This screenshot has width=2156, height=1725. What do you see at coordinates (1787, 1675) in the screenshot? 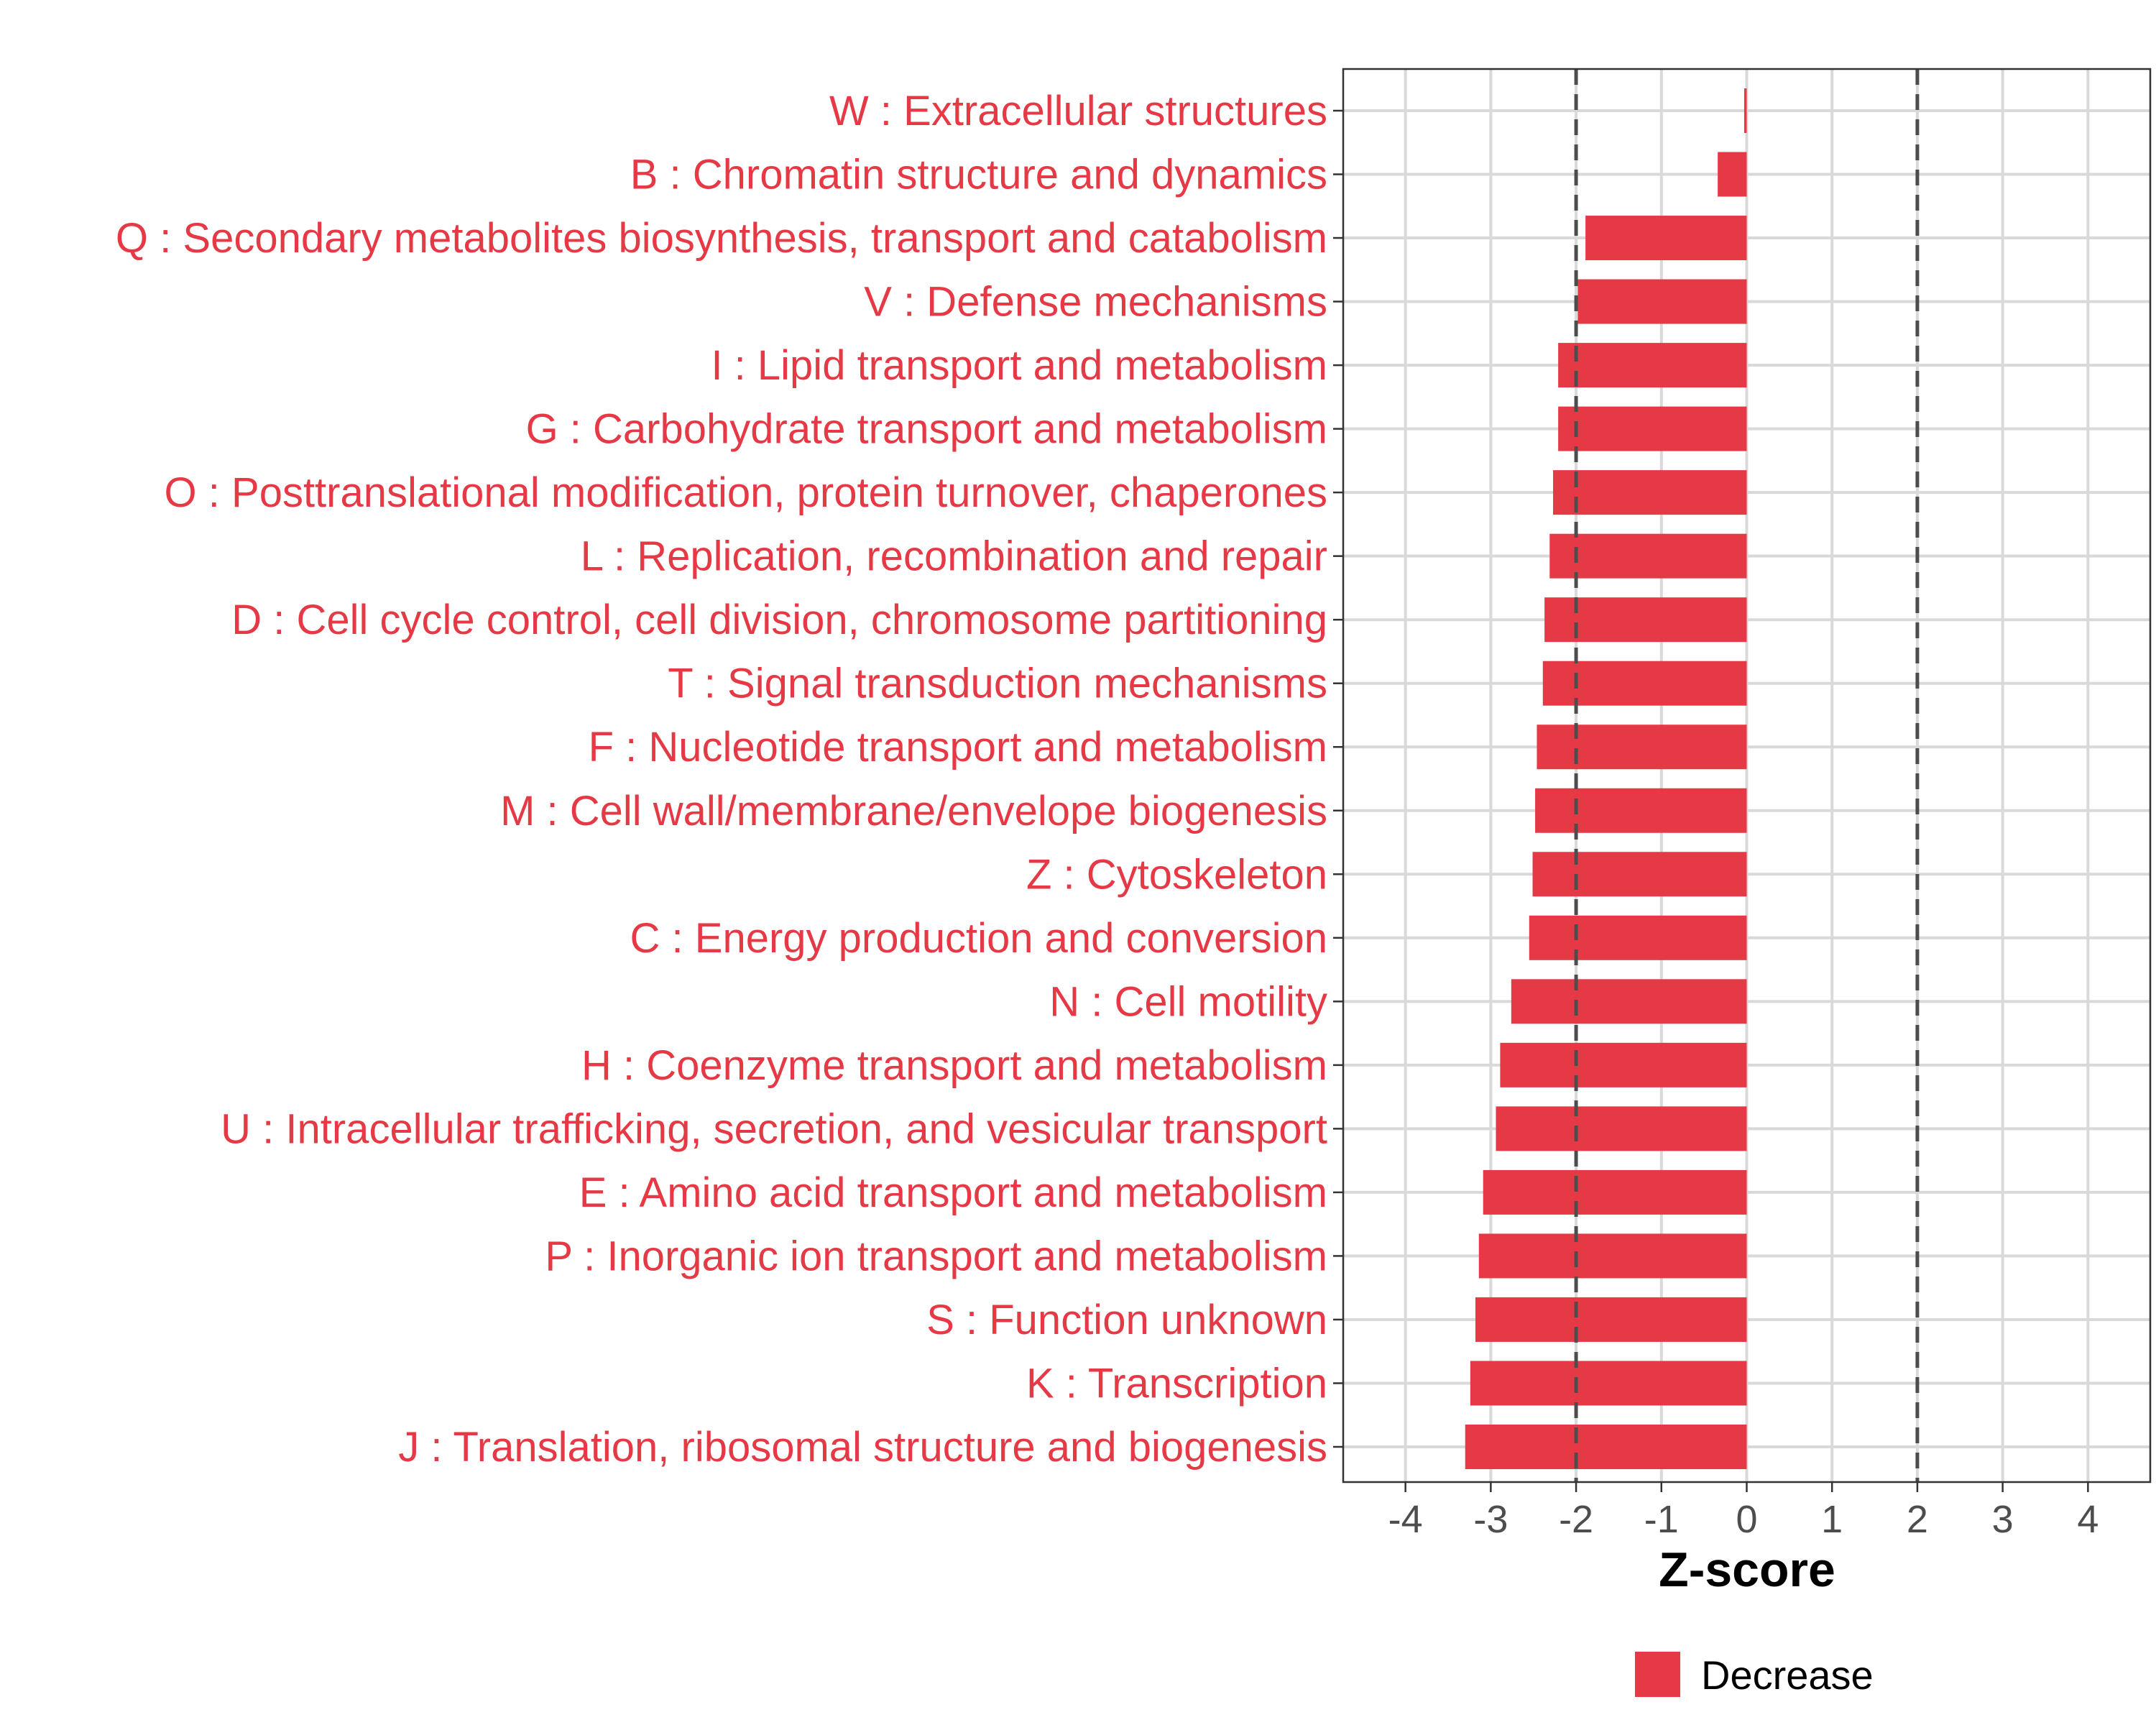
I see `legend-label-decrease: Decrease` at bounding box center [1787, 1675].